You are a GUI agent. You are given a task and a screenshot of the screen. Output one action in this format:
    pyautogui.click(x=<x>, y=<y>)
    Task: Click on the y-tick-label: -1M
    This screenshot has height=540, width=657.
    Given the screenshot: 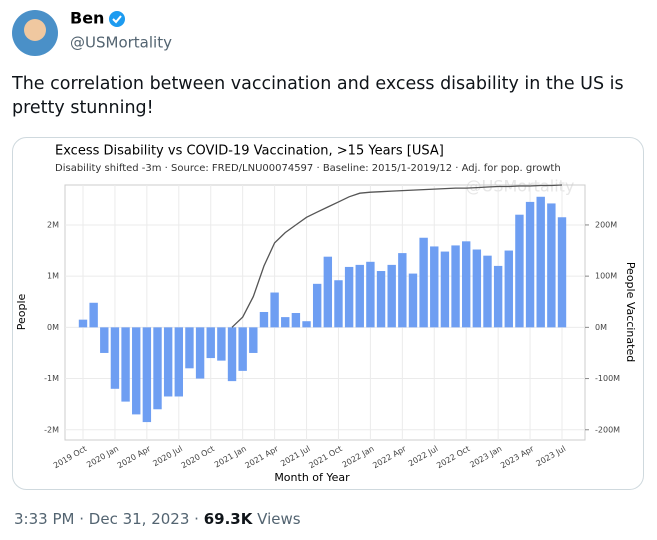 What is the action you would take?
    pyautogui.click(x=51, y=378)
    